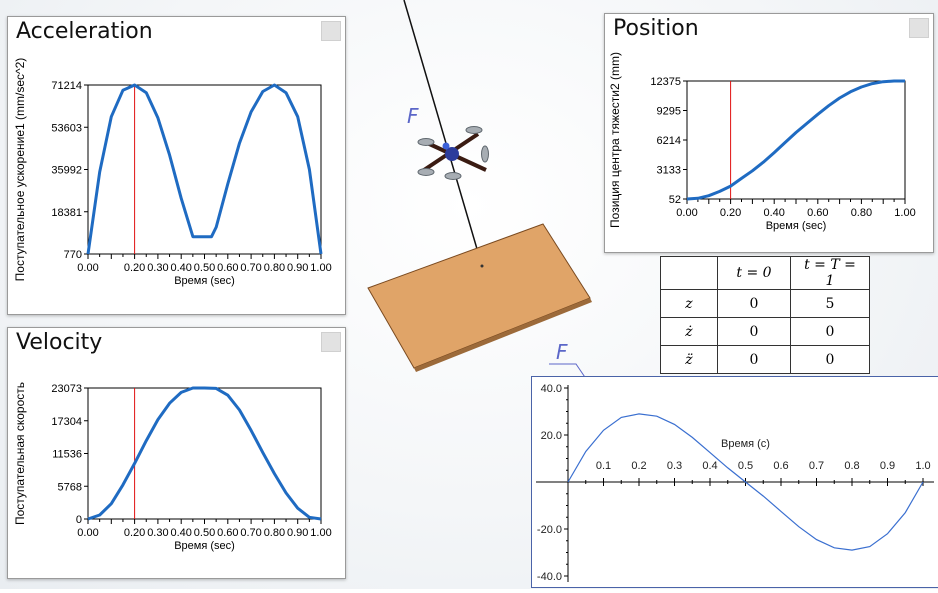 The image size is (938, 593). Describe the element at coordinates (482, 266) in the screenshot. I see `tether-attach-point` at that location.